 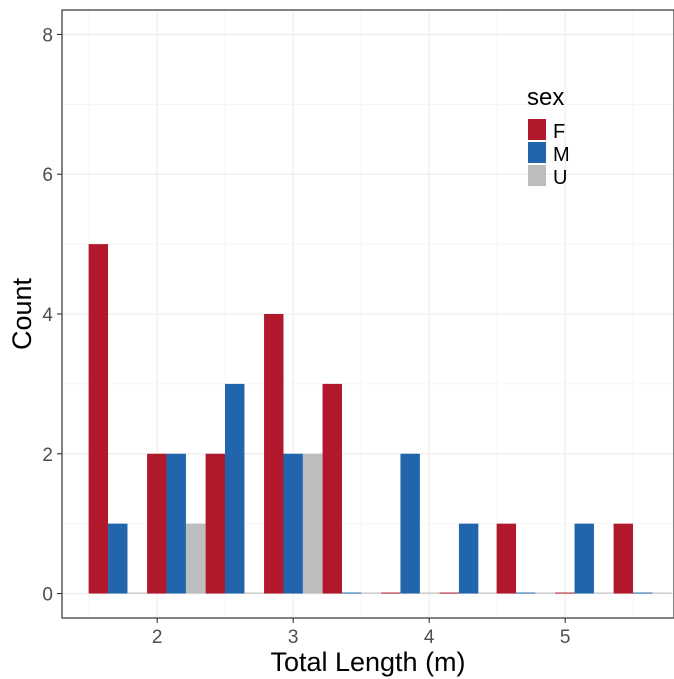 What do you see at coordinates (293, 637) in the screenshot?
I see `x-tick-label: 3` at bounding box center [293, 637].